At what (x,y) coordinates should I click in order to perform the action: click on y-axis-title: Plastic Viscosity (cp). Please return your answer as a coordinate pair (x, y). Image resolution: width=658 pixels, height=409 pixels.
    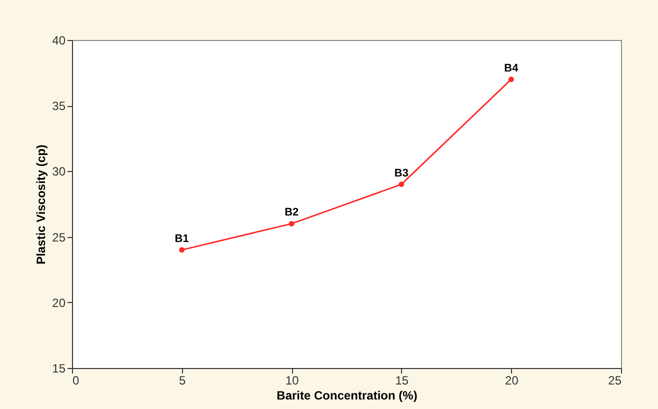
    Looking at the image, I should click on (41, 204).